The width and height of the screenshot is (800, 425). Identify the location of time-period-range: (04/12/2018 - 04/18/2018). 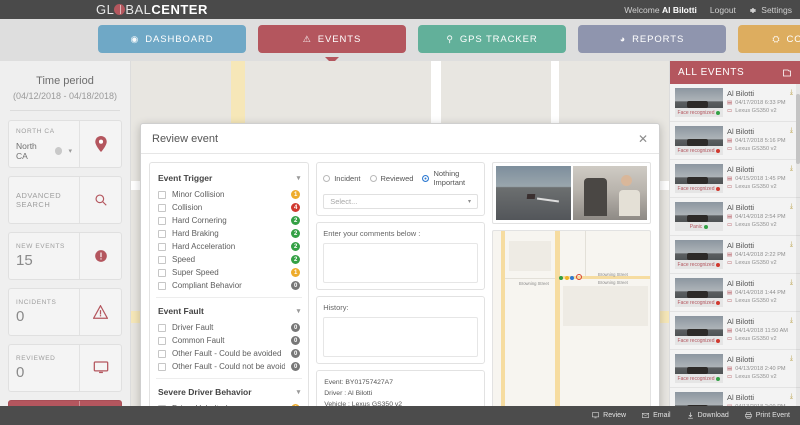
(65, 96).